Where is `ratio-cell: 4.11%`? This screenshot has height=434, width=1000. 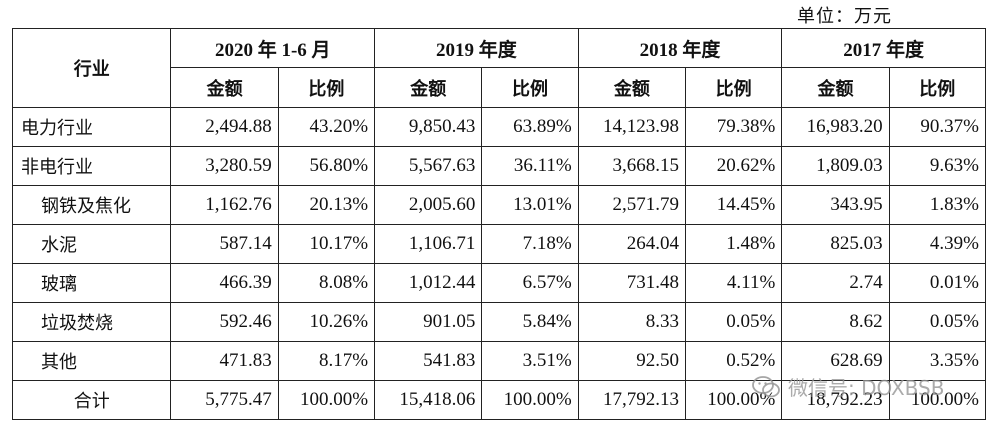 ratio-cell: 4.11% is located at coordinates (733, 283).